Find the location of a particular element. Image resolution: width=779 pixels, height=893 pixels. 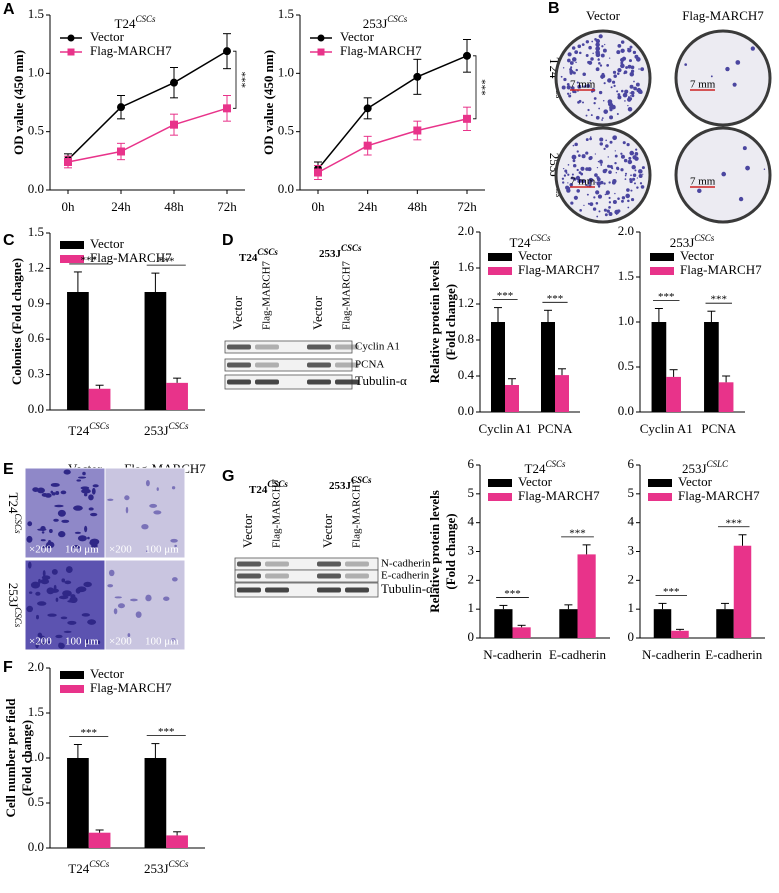

y-axis-label: (Fold change) is located at coordinates (26, 758).